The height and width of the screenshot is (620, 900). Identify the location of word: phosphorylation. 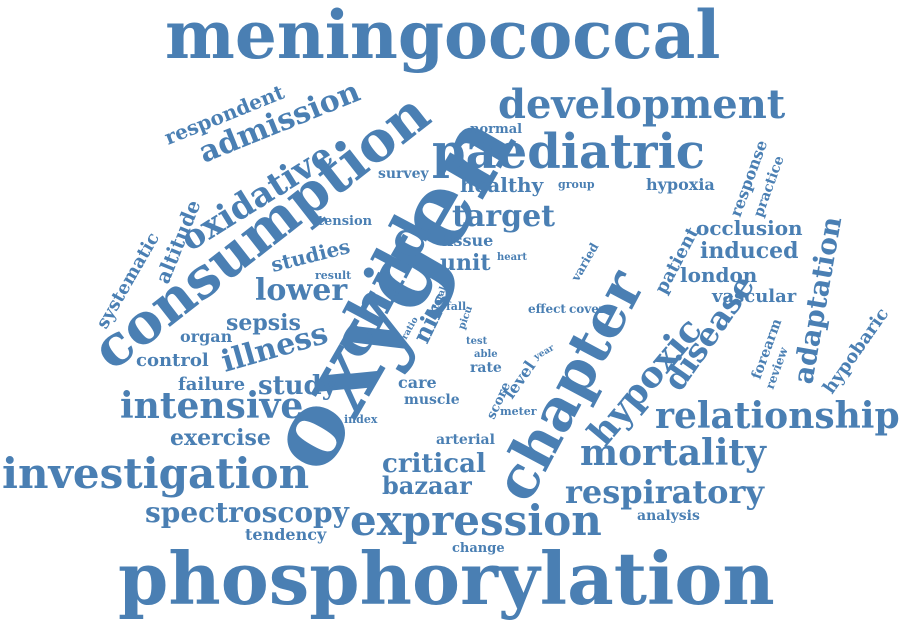
(446, 578).